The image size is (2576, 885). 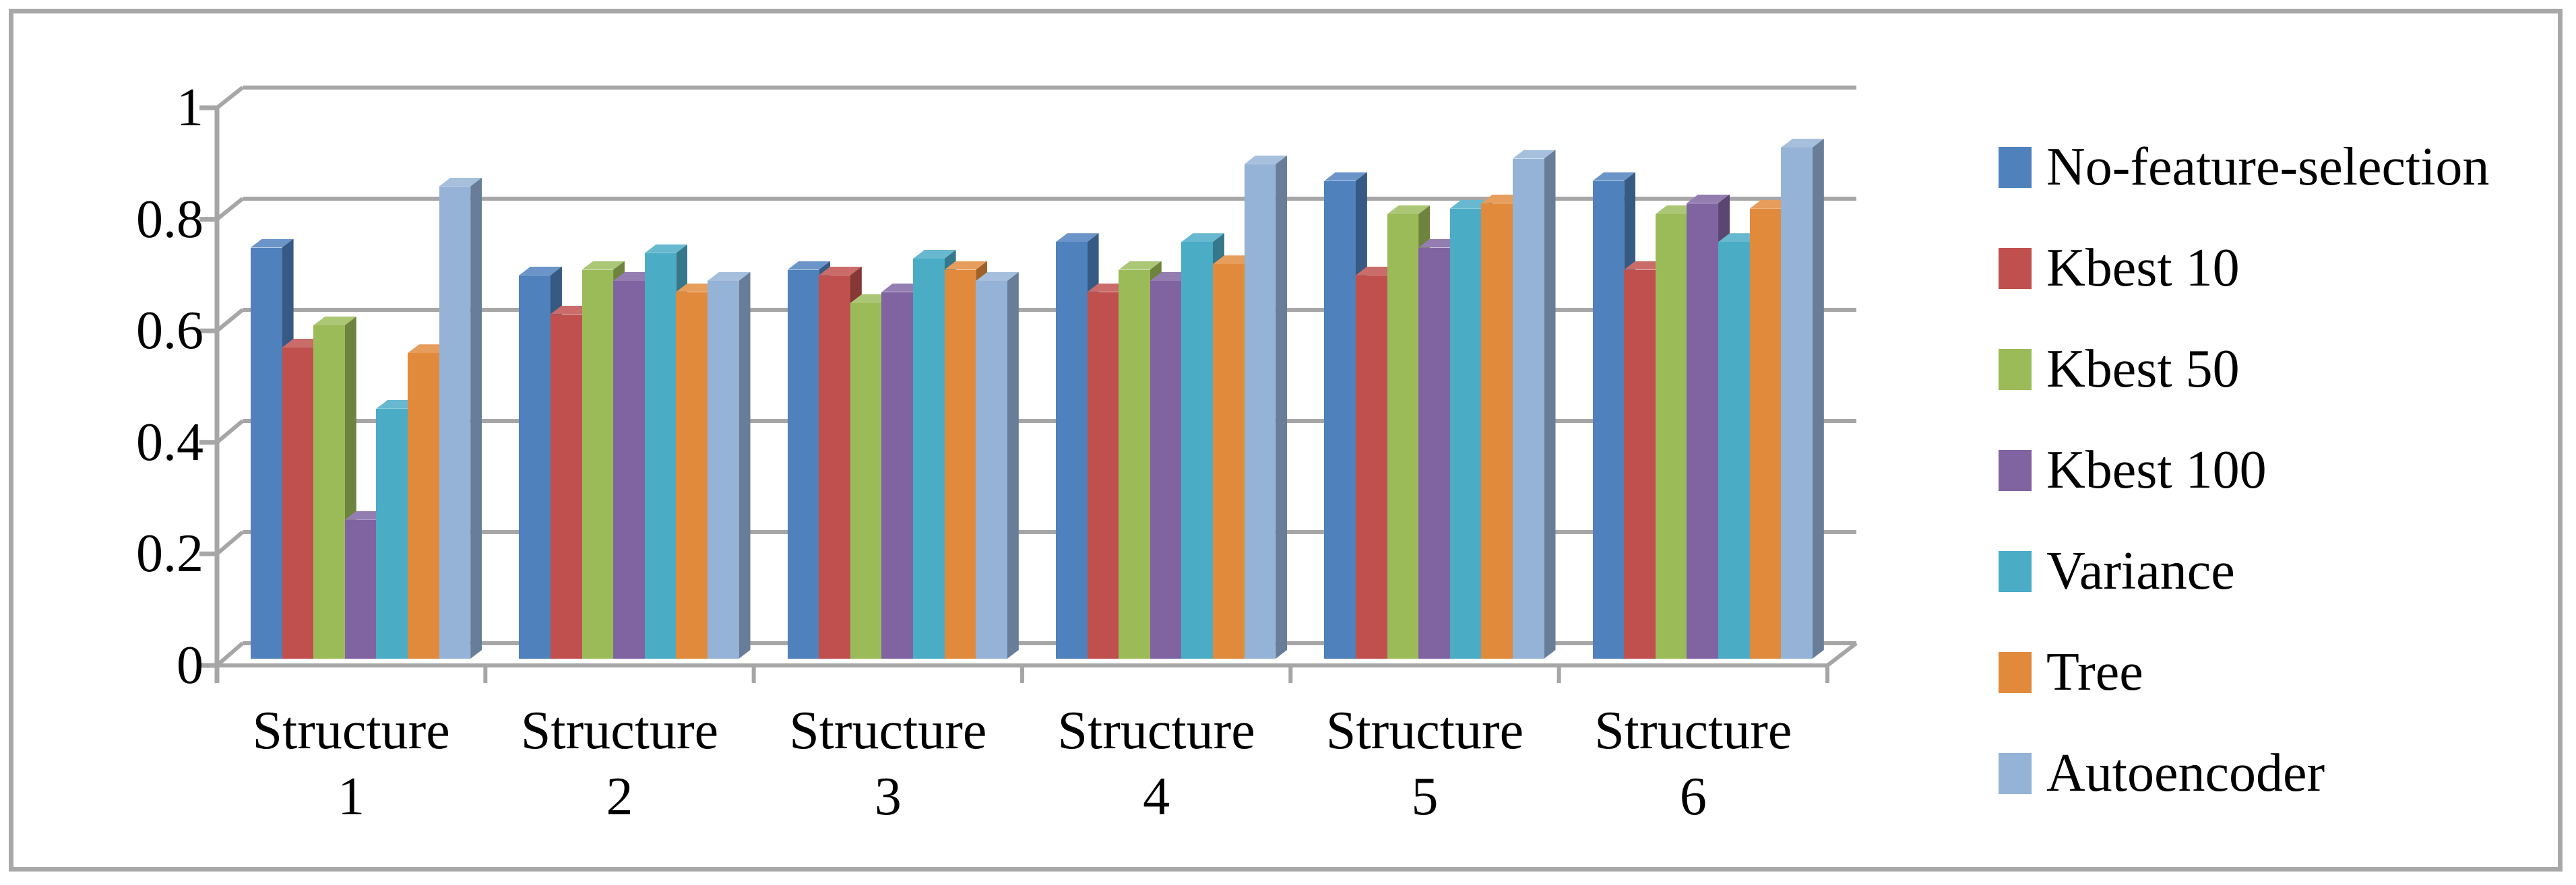 I want to click on x-axis-category-label-structure-5: Structure 5, so click(x=1424, y=764).